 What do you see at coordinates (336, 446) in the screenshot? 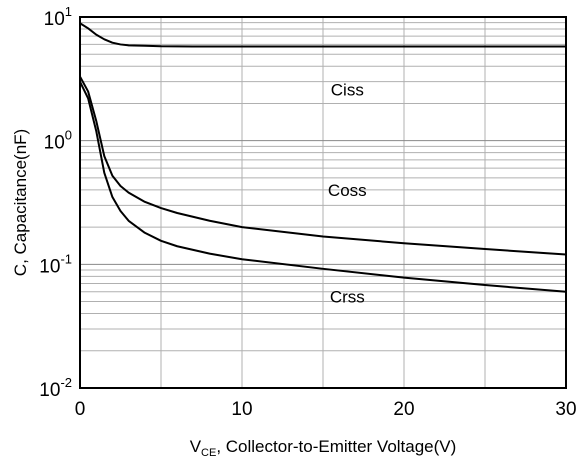
I see `x-axis-label-rest: , Collector-to-Emitter Voltage(V)` at bounding box center [336, 446].